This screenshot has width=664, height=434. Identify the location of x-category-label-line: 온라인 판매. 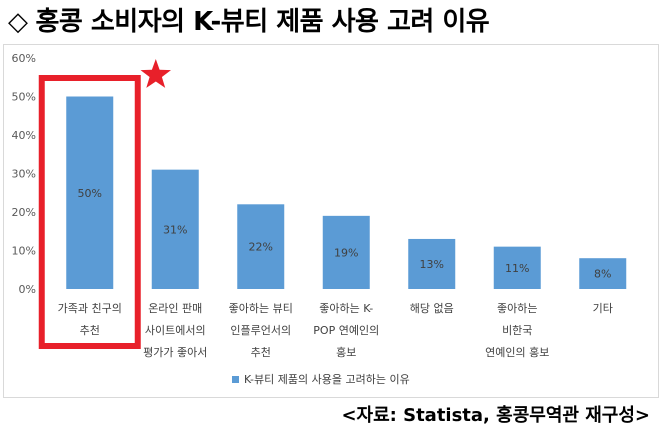
(175, 308).